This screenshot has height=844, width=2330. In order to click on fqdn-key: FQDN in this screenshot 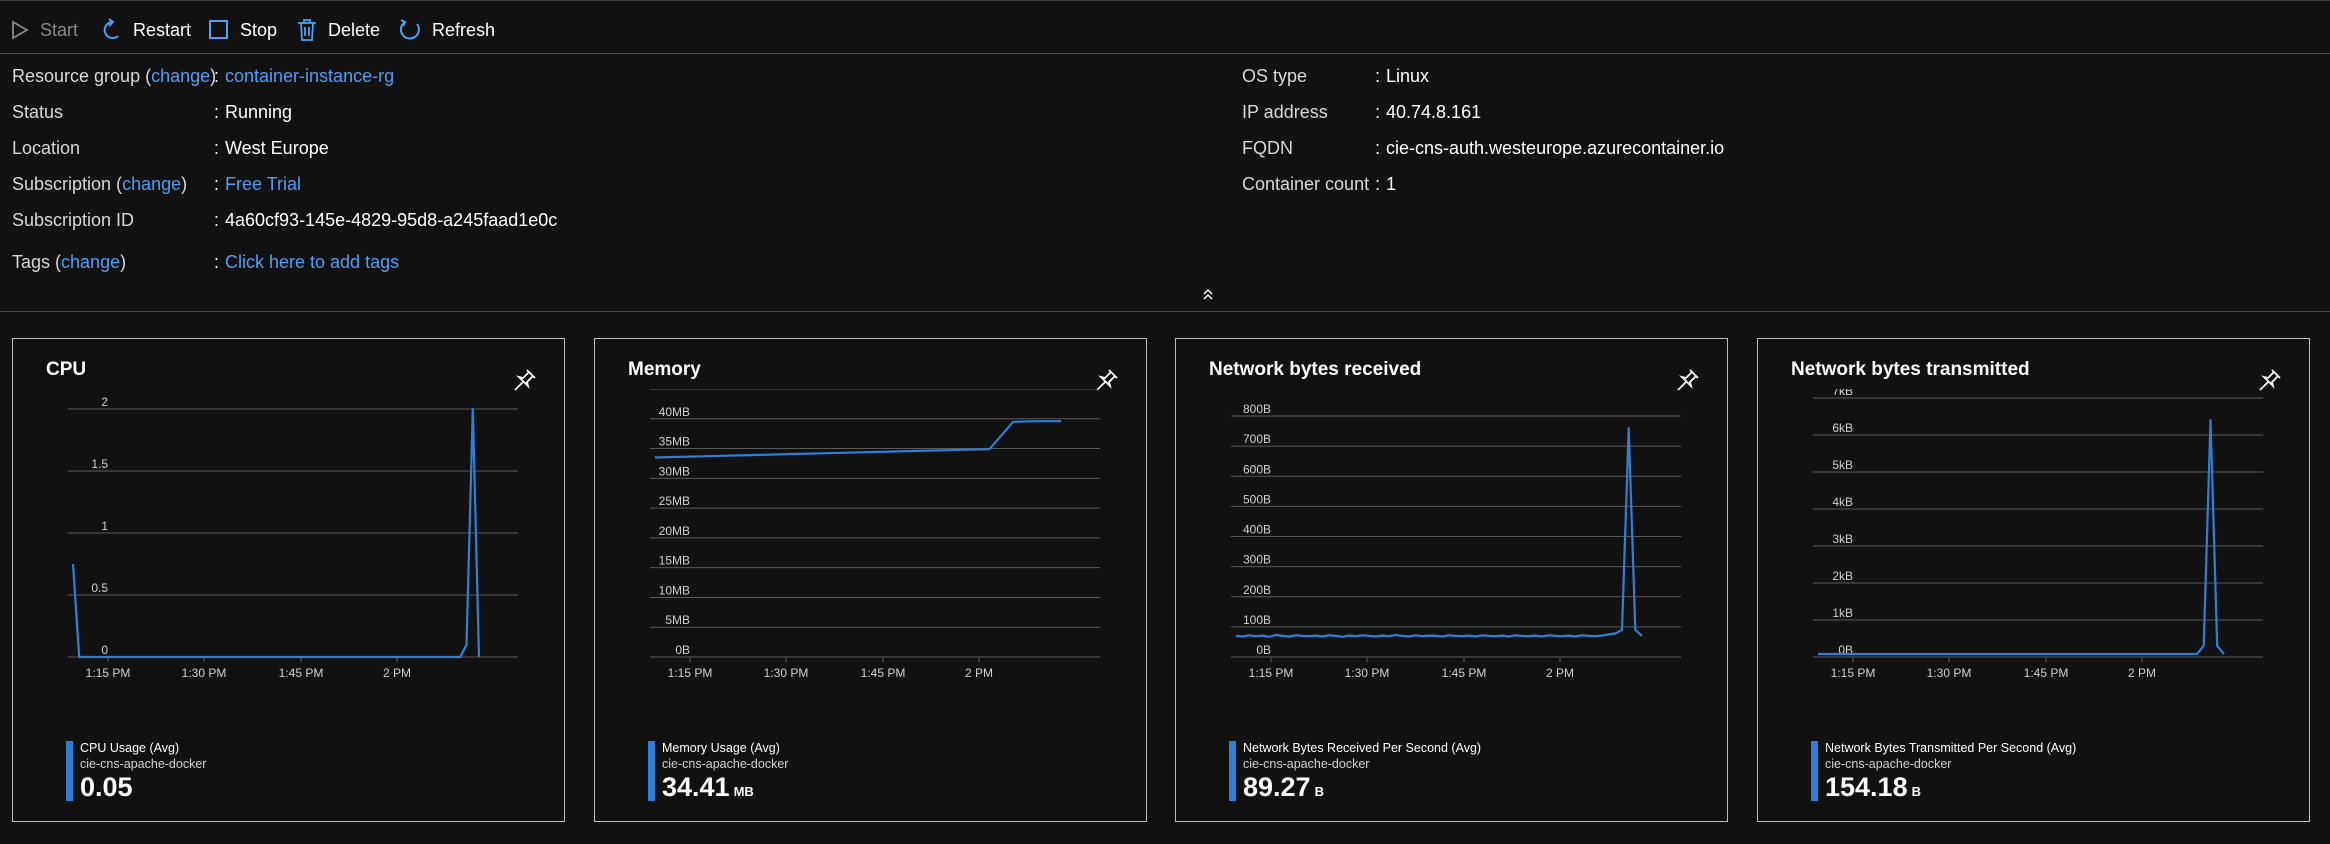, I will do `click(1267, 148)`.